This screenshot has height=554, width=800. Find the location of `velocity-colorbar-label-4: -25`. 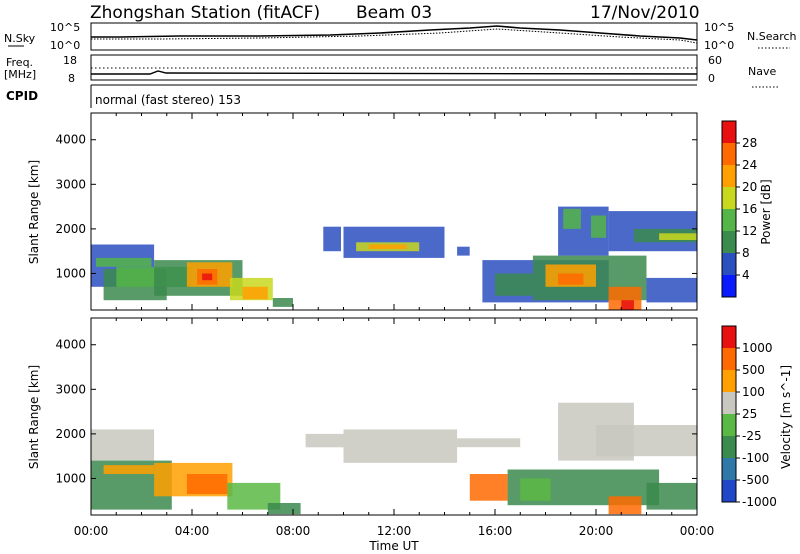

velocity-colorbar-label-4: -25 is located at coordinates (752, 436).